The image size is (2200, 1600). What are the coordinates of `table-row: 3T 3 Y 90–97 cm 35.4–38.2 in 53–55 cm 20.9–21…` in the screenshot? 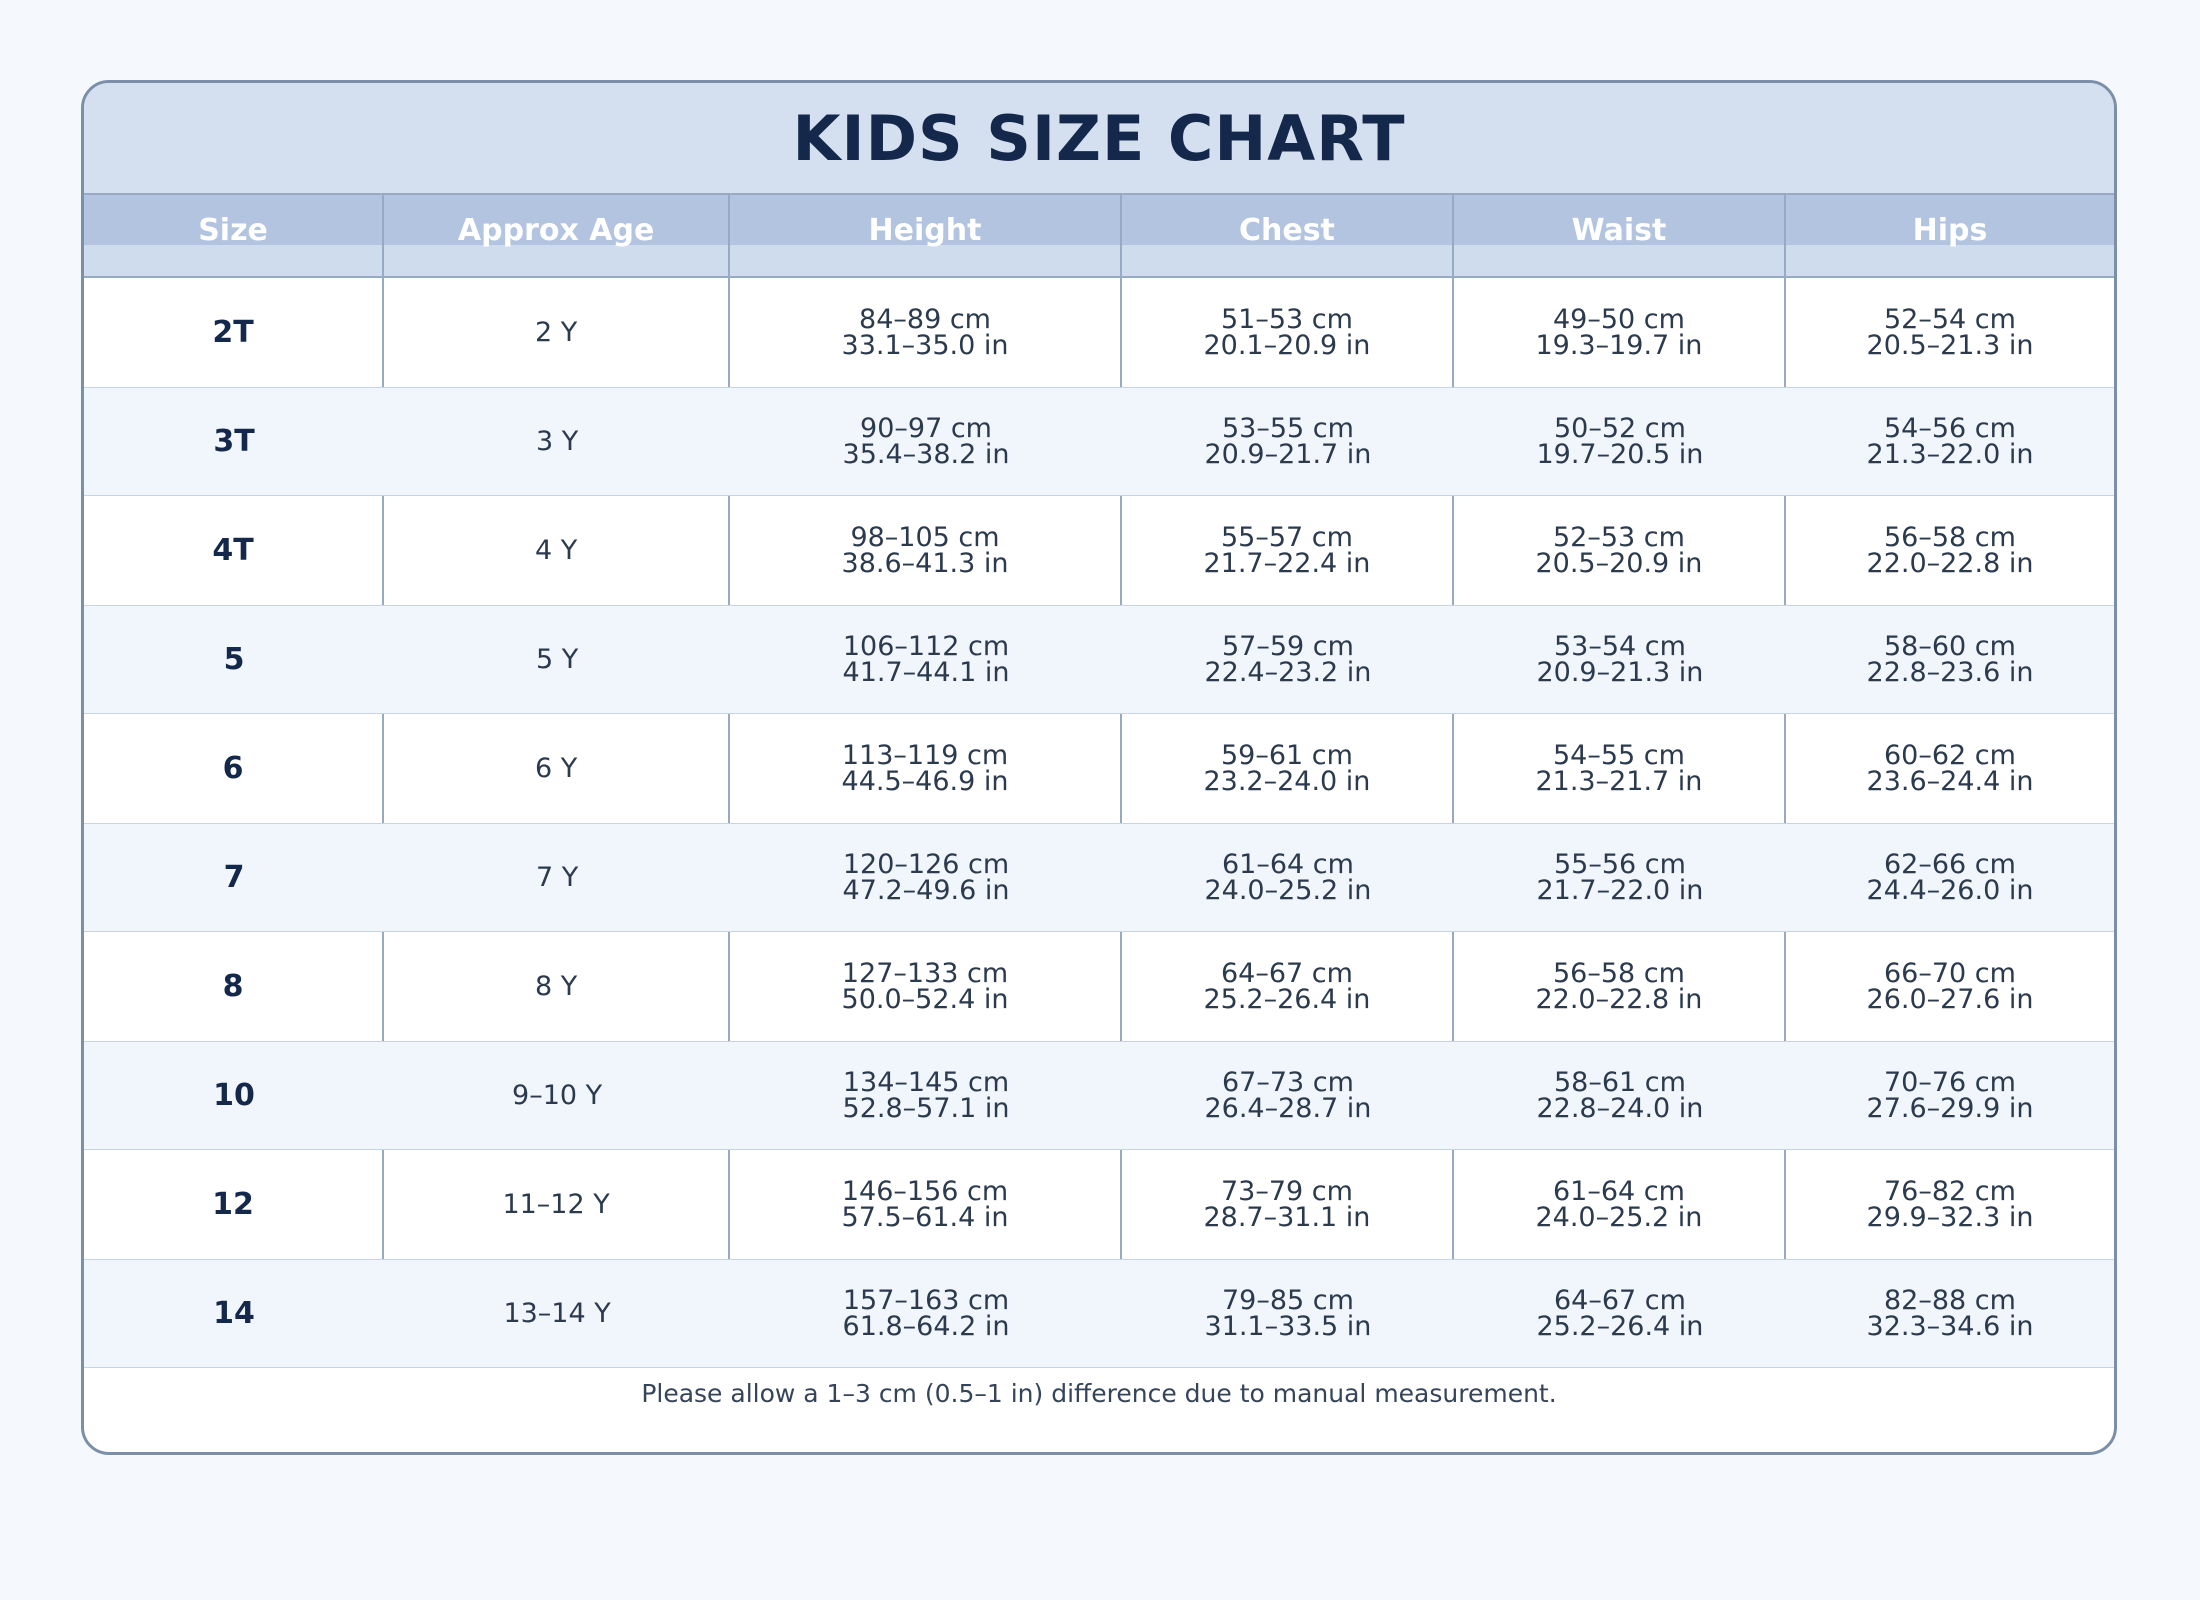 It's located at (1099, 441).